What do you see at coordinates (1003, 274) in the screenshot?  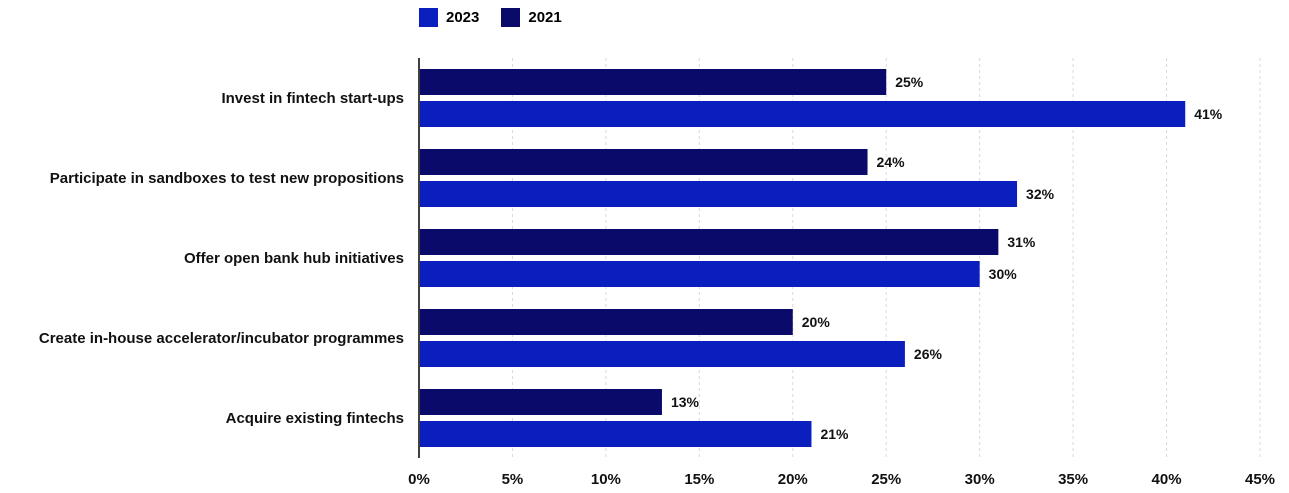 I see `data-label-2023: 30%` at bounding box center [1003, 274].